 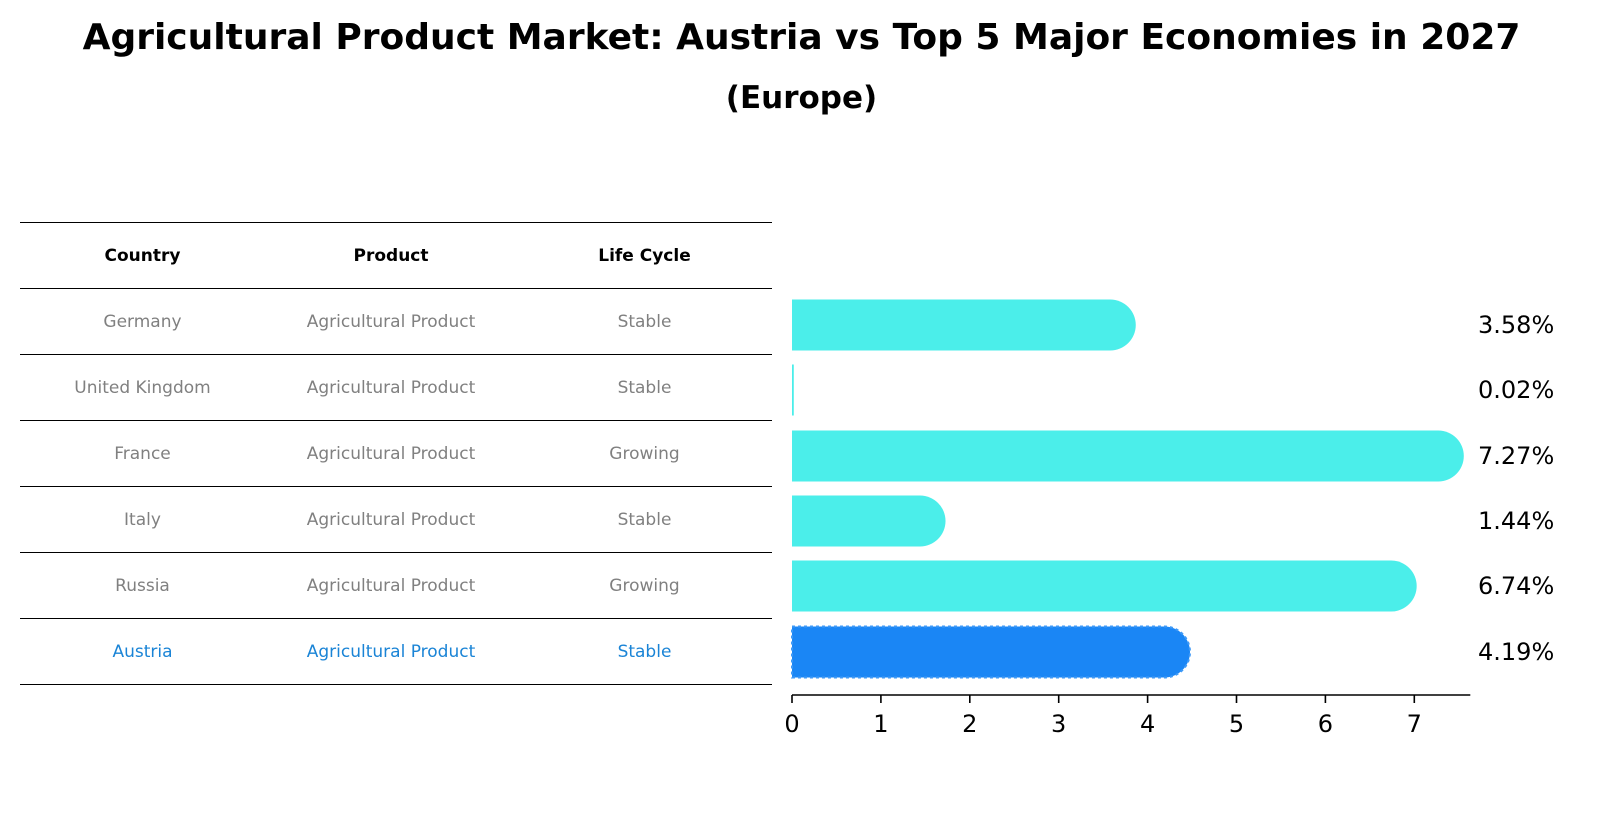 I want to click on chart-subtitle: (Europe), so click(x=801, y=98).